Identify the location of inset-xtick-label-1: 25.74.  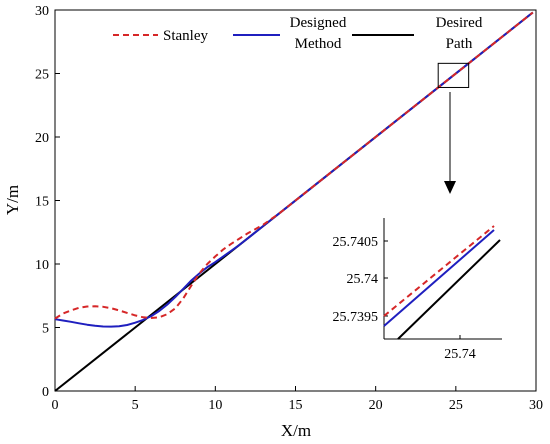
(460, 354).